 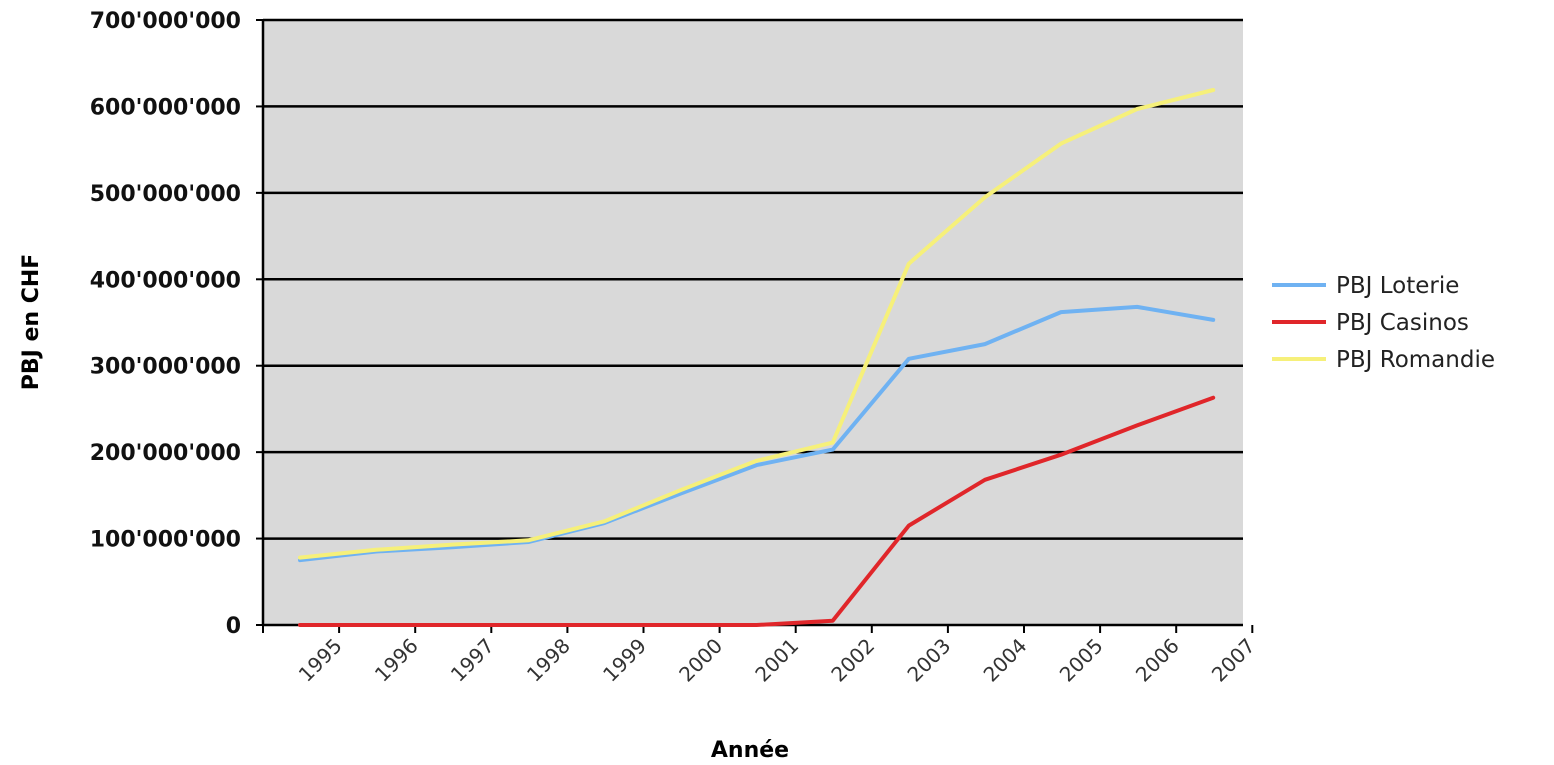 I want to click on y-tick-label: 700'000'000, so click(x=165, y=21).